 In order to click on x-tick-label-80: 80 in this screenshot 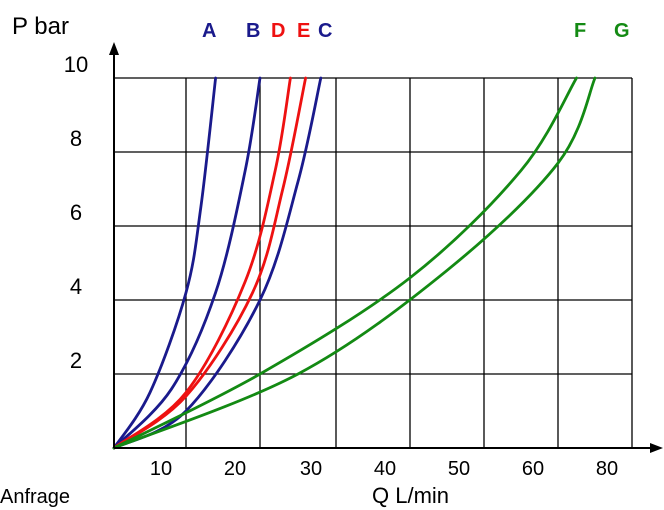, I will do `click(607, 469)`.